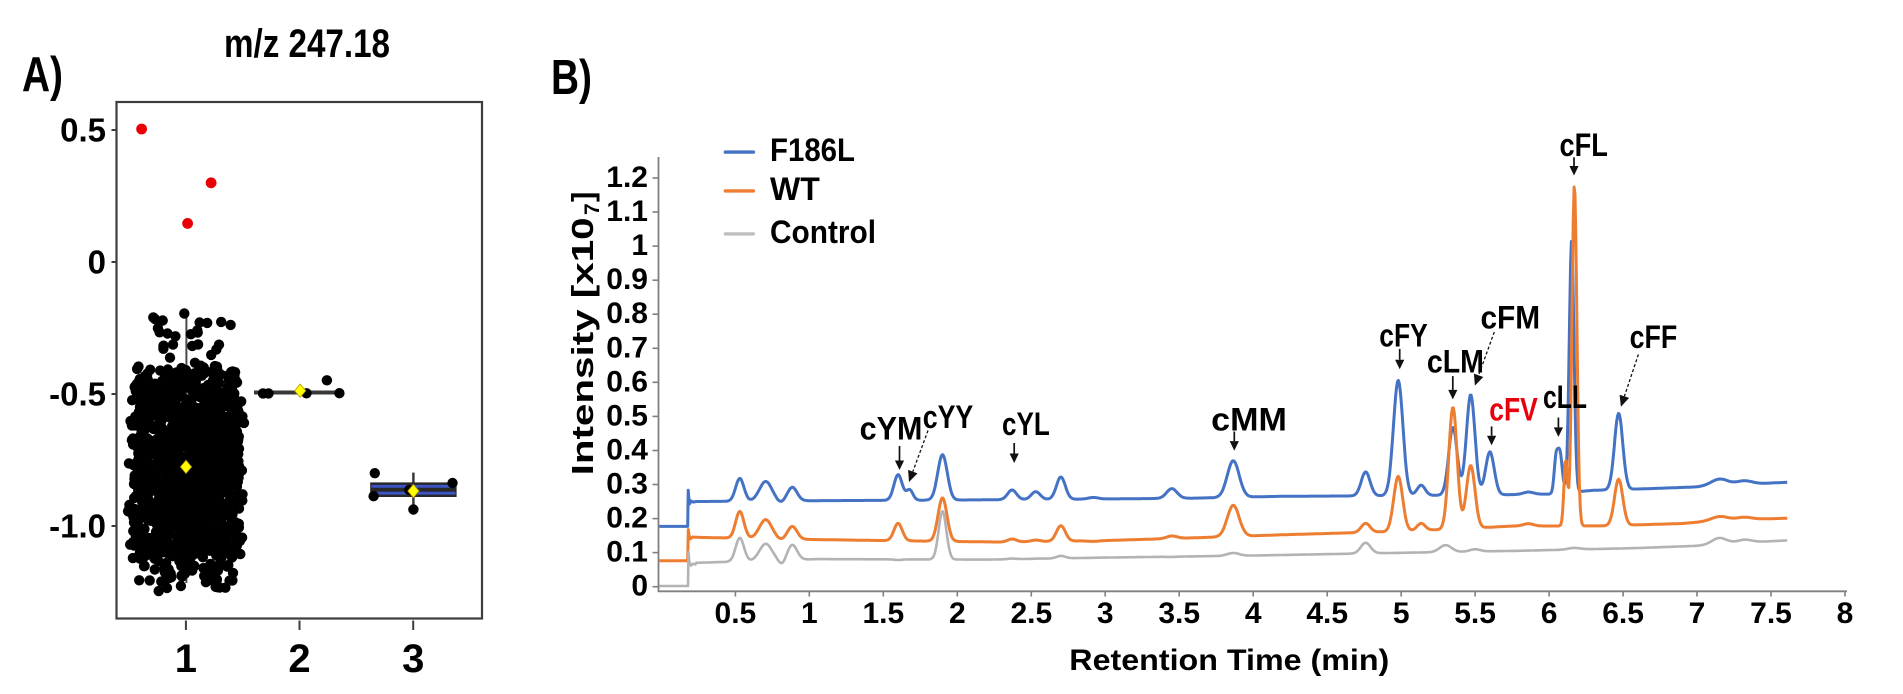 This screenshot has height=694, width=1903. What do you see at coordinates (1401, 613) in the screenshot?
I see `svg-text: 5` at bounding box center [1401, 613].